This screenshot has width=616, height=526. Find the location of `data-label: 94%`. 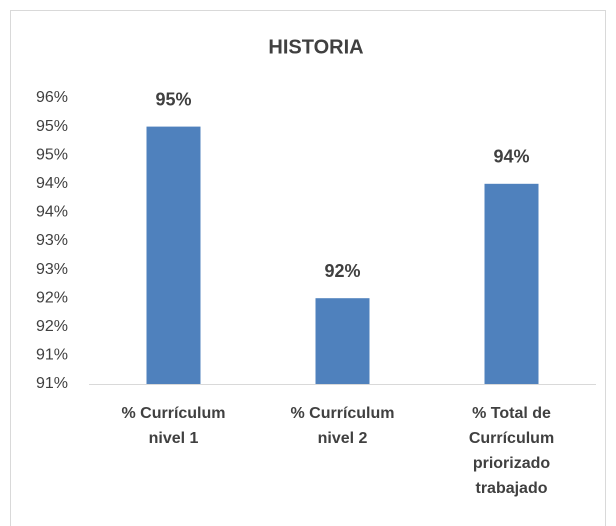

data-label: 94% is located at coordinates (511, 157).